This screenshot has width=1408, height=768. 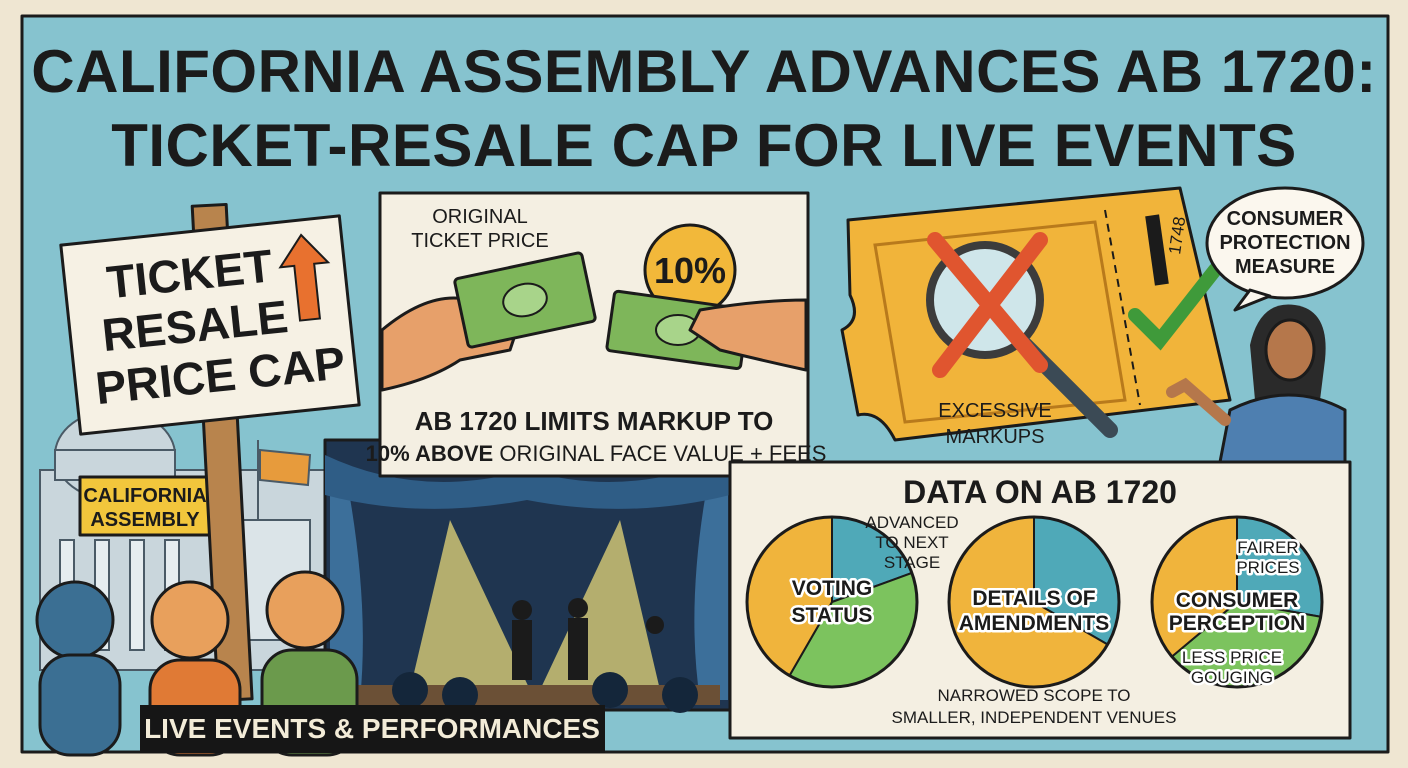 What do you see at coordinates (911, 522) in the screenshot?
I see `donut-callout: ADVANCED` at bounding box center [911, 522].